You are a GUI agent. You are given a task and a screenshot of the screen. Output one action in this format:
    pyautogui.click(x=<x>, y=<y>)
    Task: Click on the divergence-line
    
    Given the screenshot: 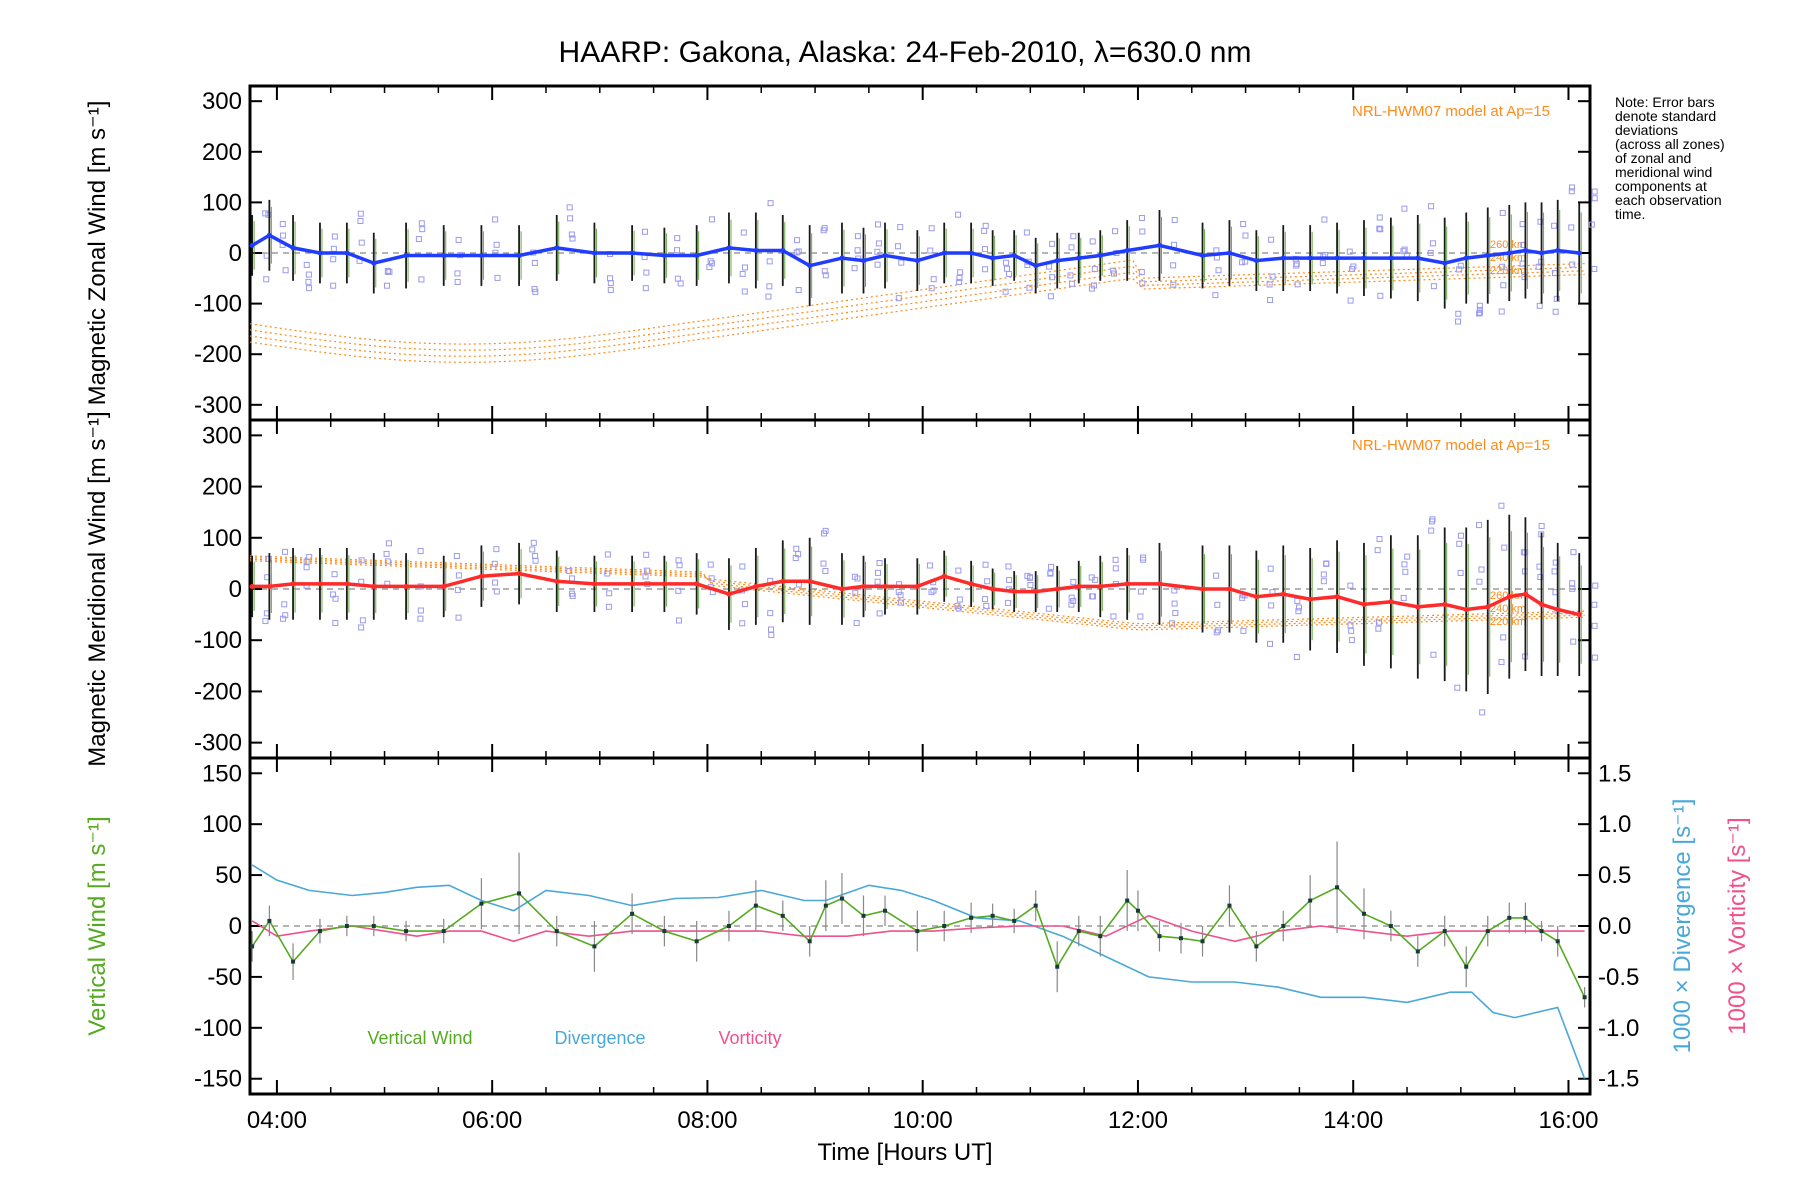 What is the action you would take?
    pyautogui.click(x=918, y=971)
    